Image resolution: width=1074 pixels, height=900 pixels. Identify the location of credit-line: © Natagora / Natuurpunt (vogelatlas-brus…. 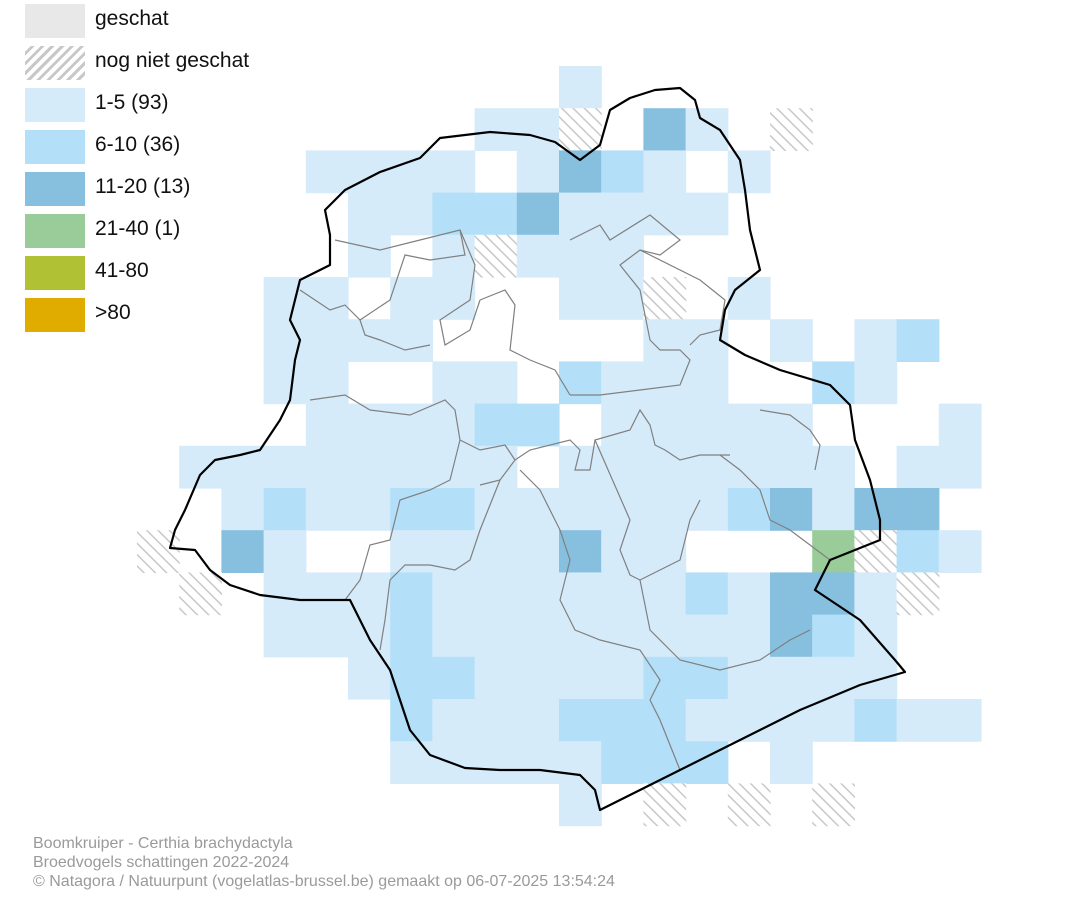
(324, 881).